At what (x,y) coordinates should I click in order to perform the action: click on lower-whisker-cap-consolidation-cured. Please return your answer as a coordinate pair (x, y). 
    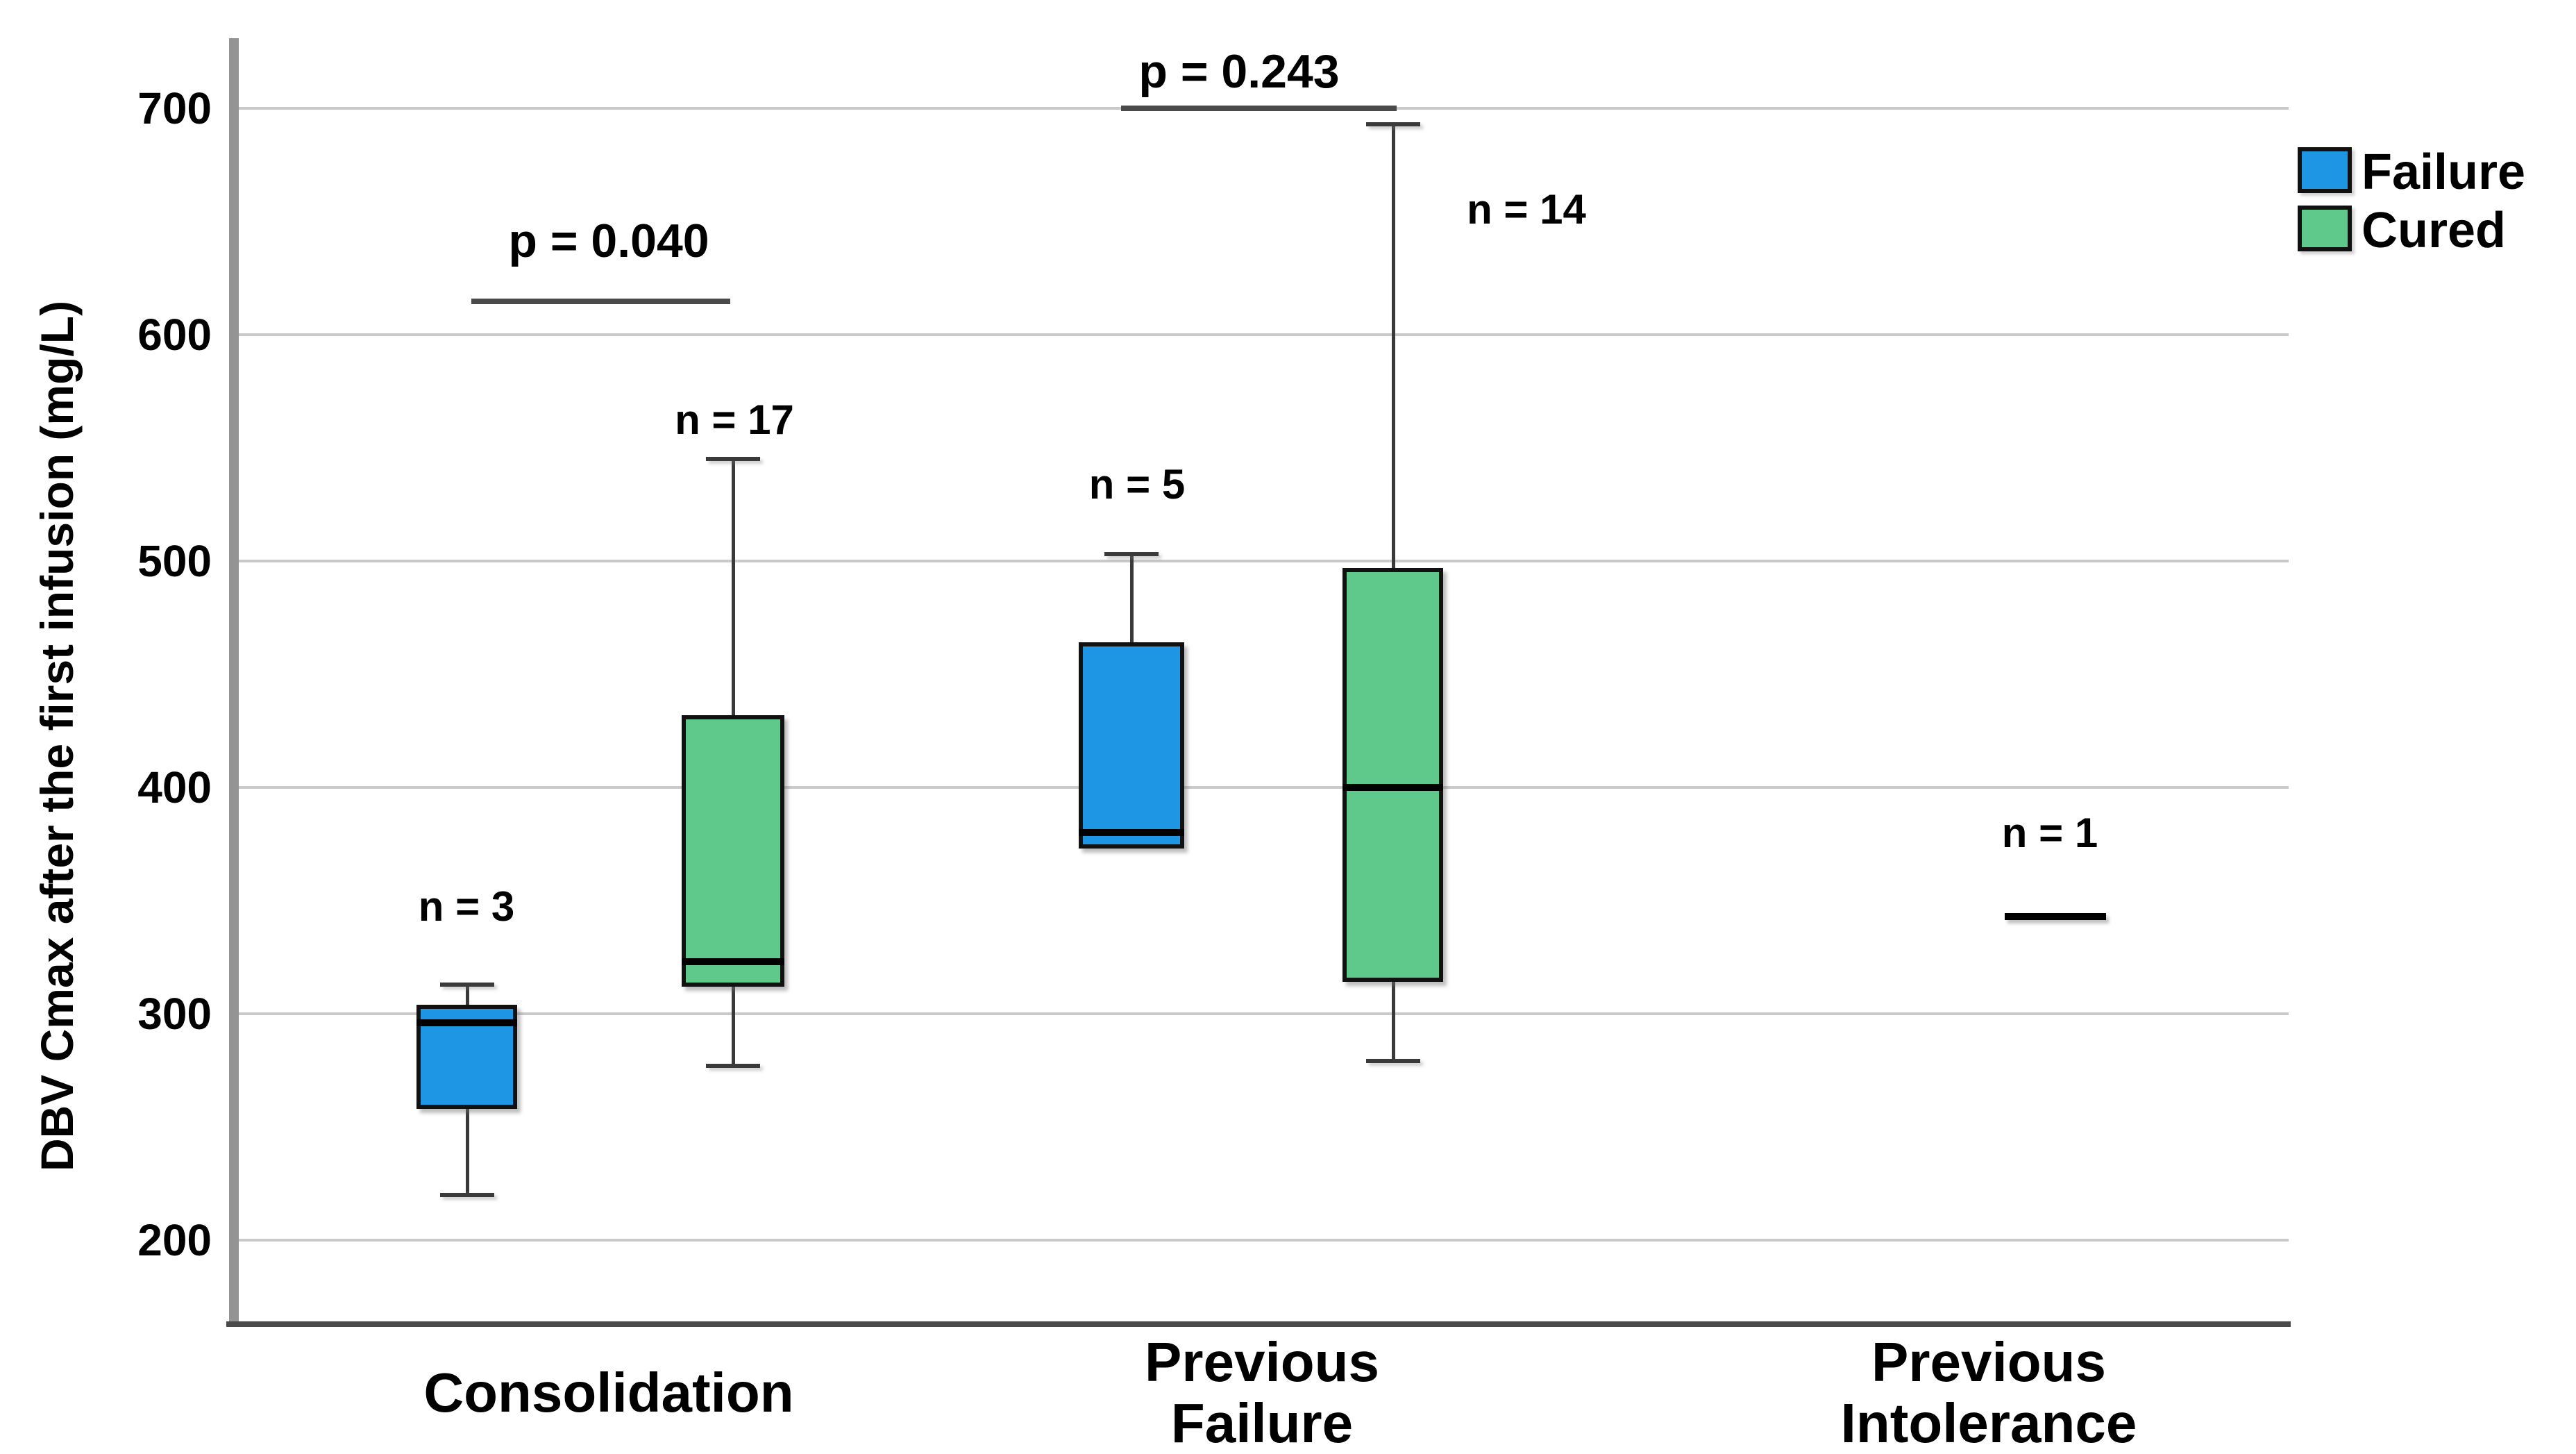
    Looking at the image, I should click on (733, 1065).